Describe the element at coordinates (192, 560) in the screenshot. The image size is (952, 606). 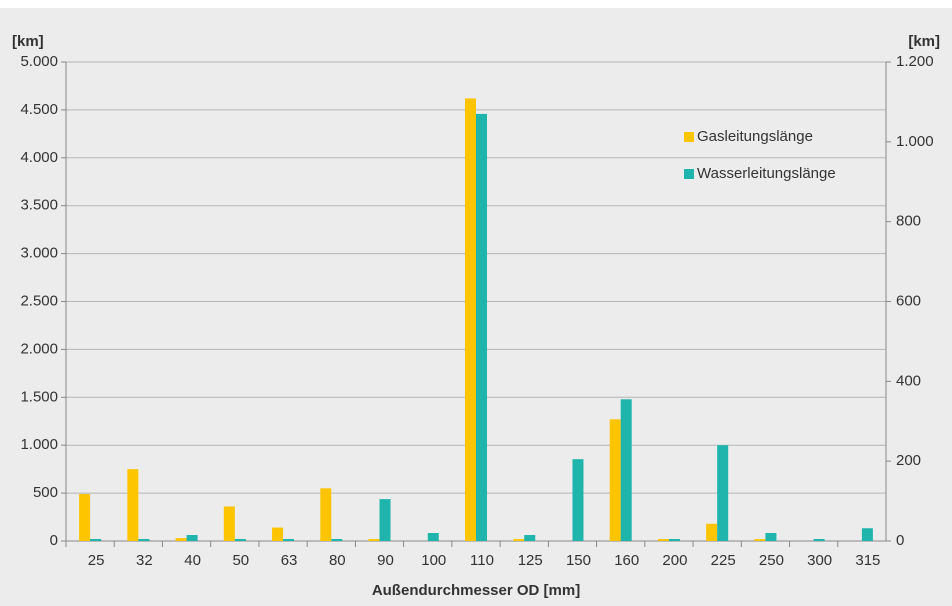
I see `x-tick-label: 40` at that location.